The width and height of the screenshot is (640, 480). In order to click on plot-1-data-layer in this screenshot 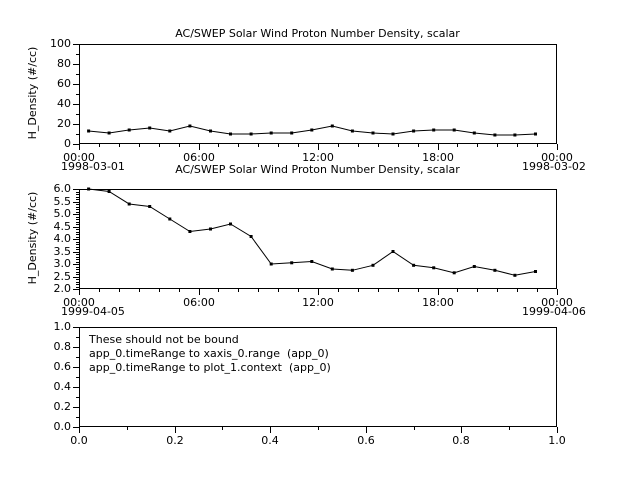, I will do `click(312, 232)`.